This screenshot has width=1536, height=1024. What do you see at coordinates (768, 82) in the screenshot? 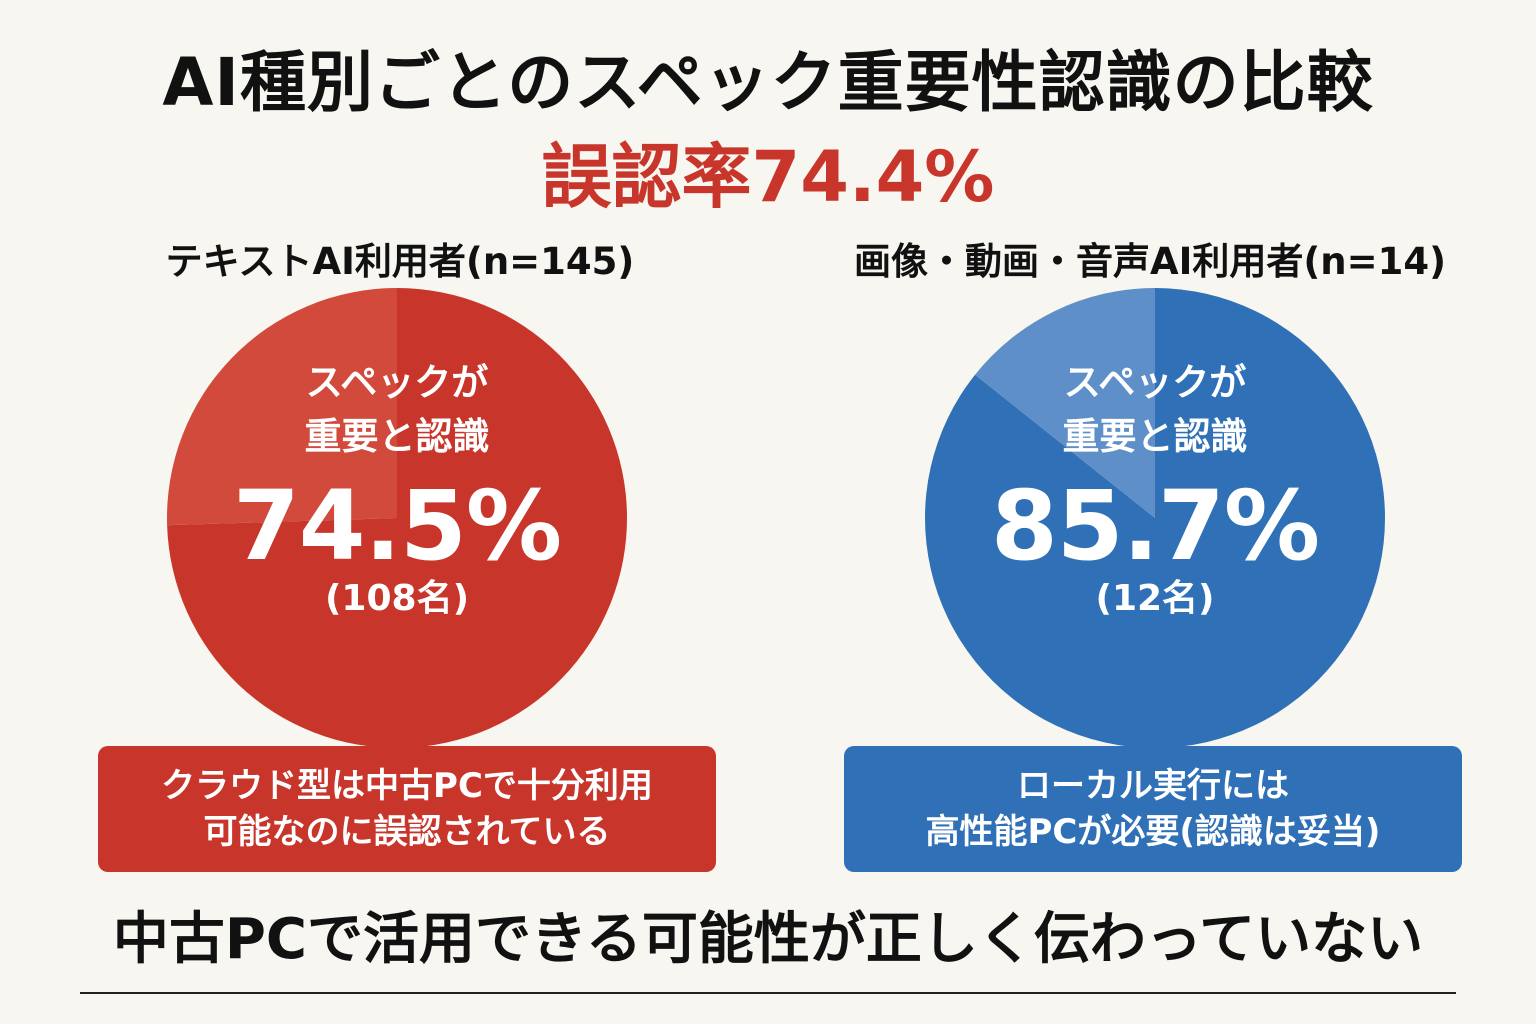
I see `page-title: AI種別ごとのスペック重要性認識の比較` at bounding box center [768, 82].